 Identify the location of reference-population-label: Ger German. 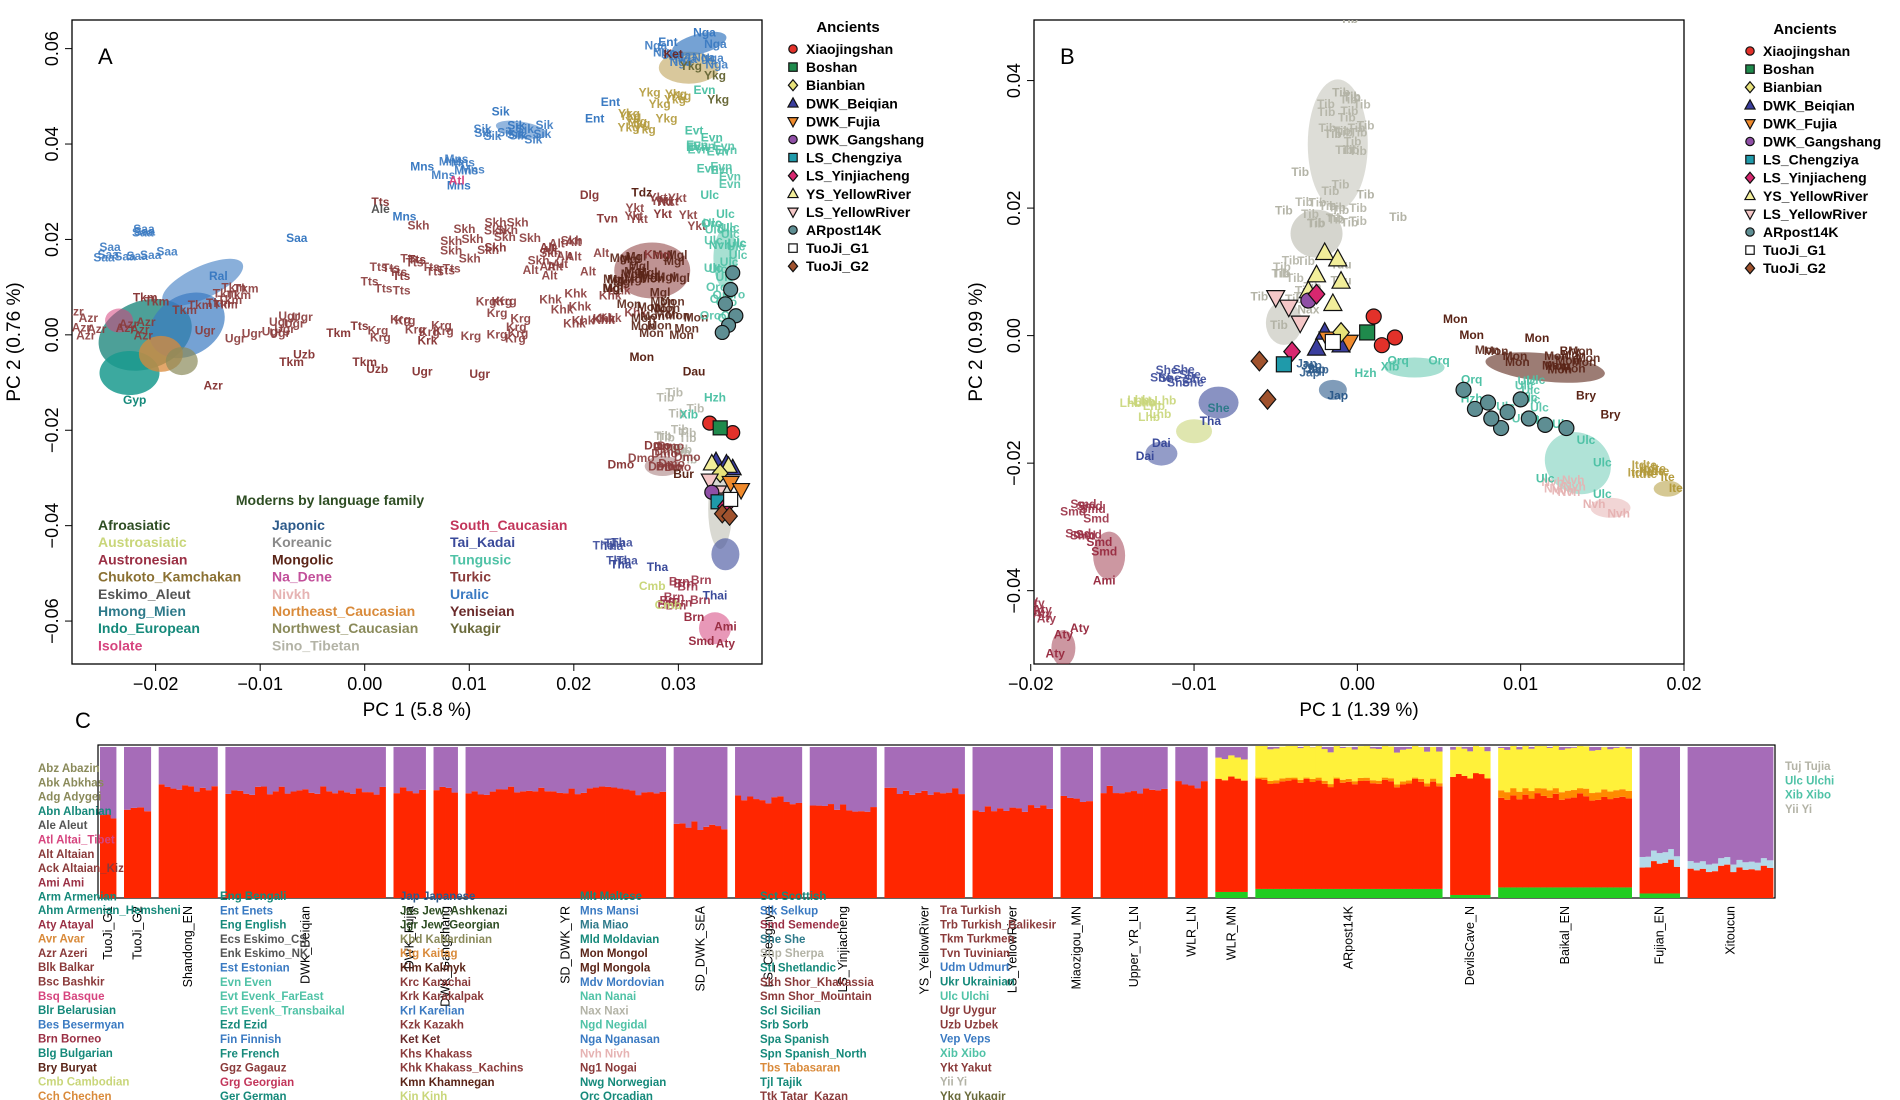
(253, 1095).